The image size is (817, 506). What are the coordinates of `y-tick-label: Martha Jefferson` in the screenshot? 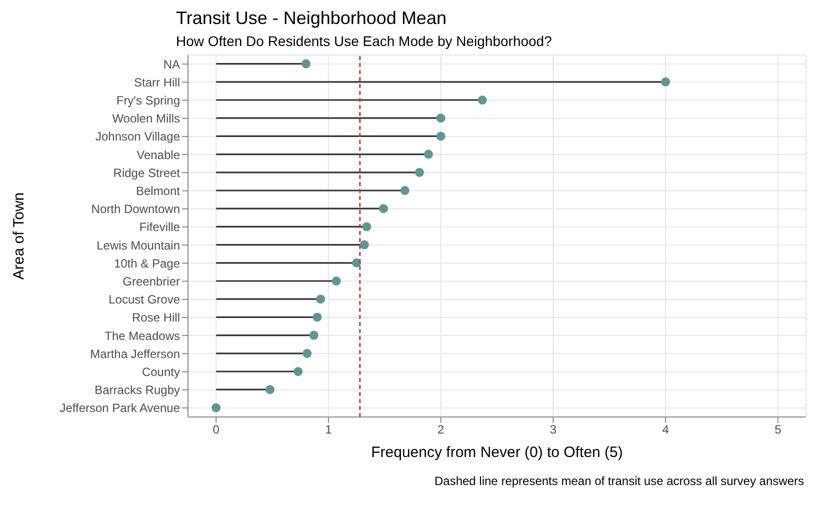 It's located at (135, 353).